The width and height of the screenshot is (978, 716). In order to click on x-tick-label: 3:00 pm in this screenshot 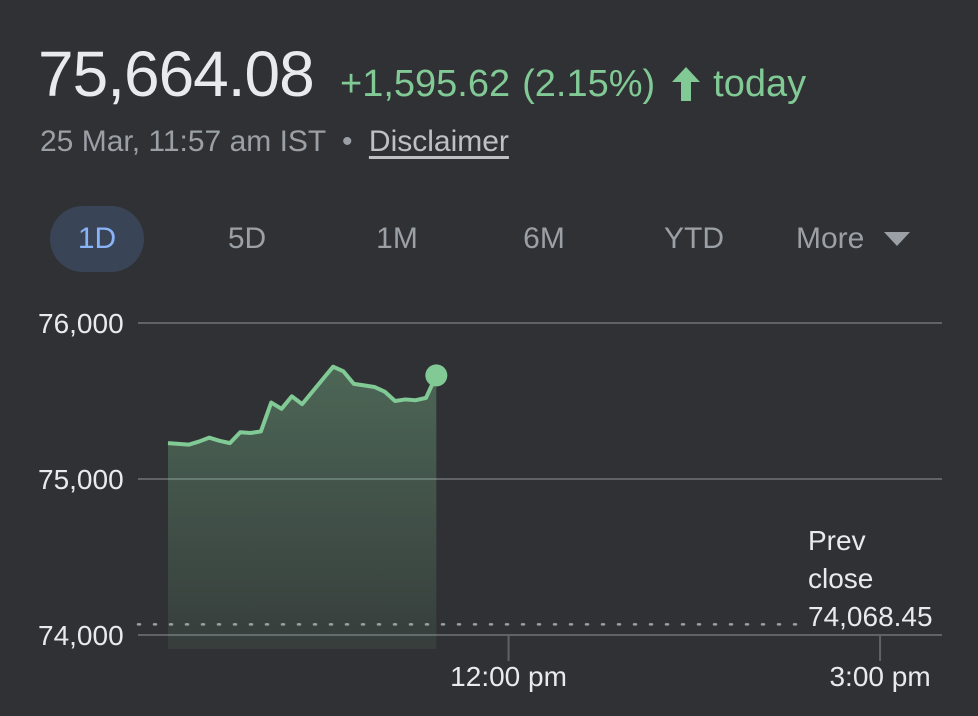, I will do `click(879, 676)`.